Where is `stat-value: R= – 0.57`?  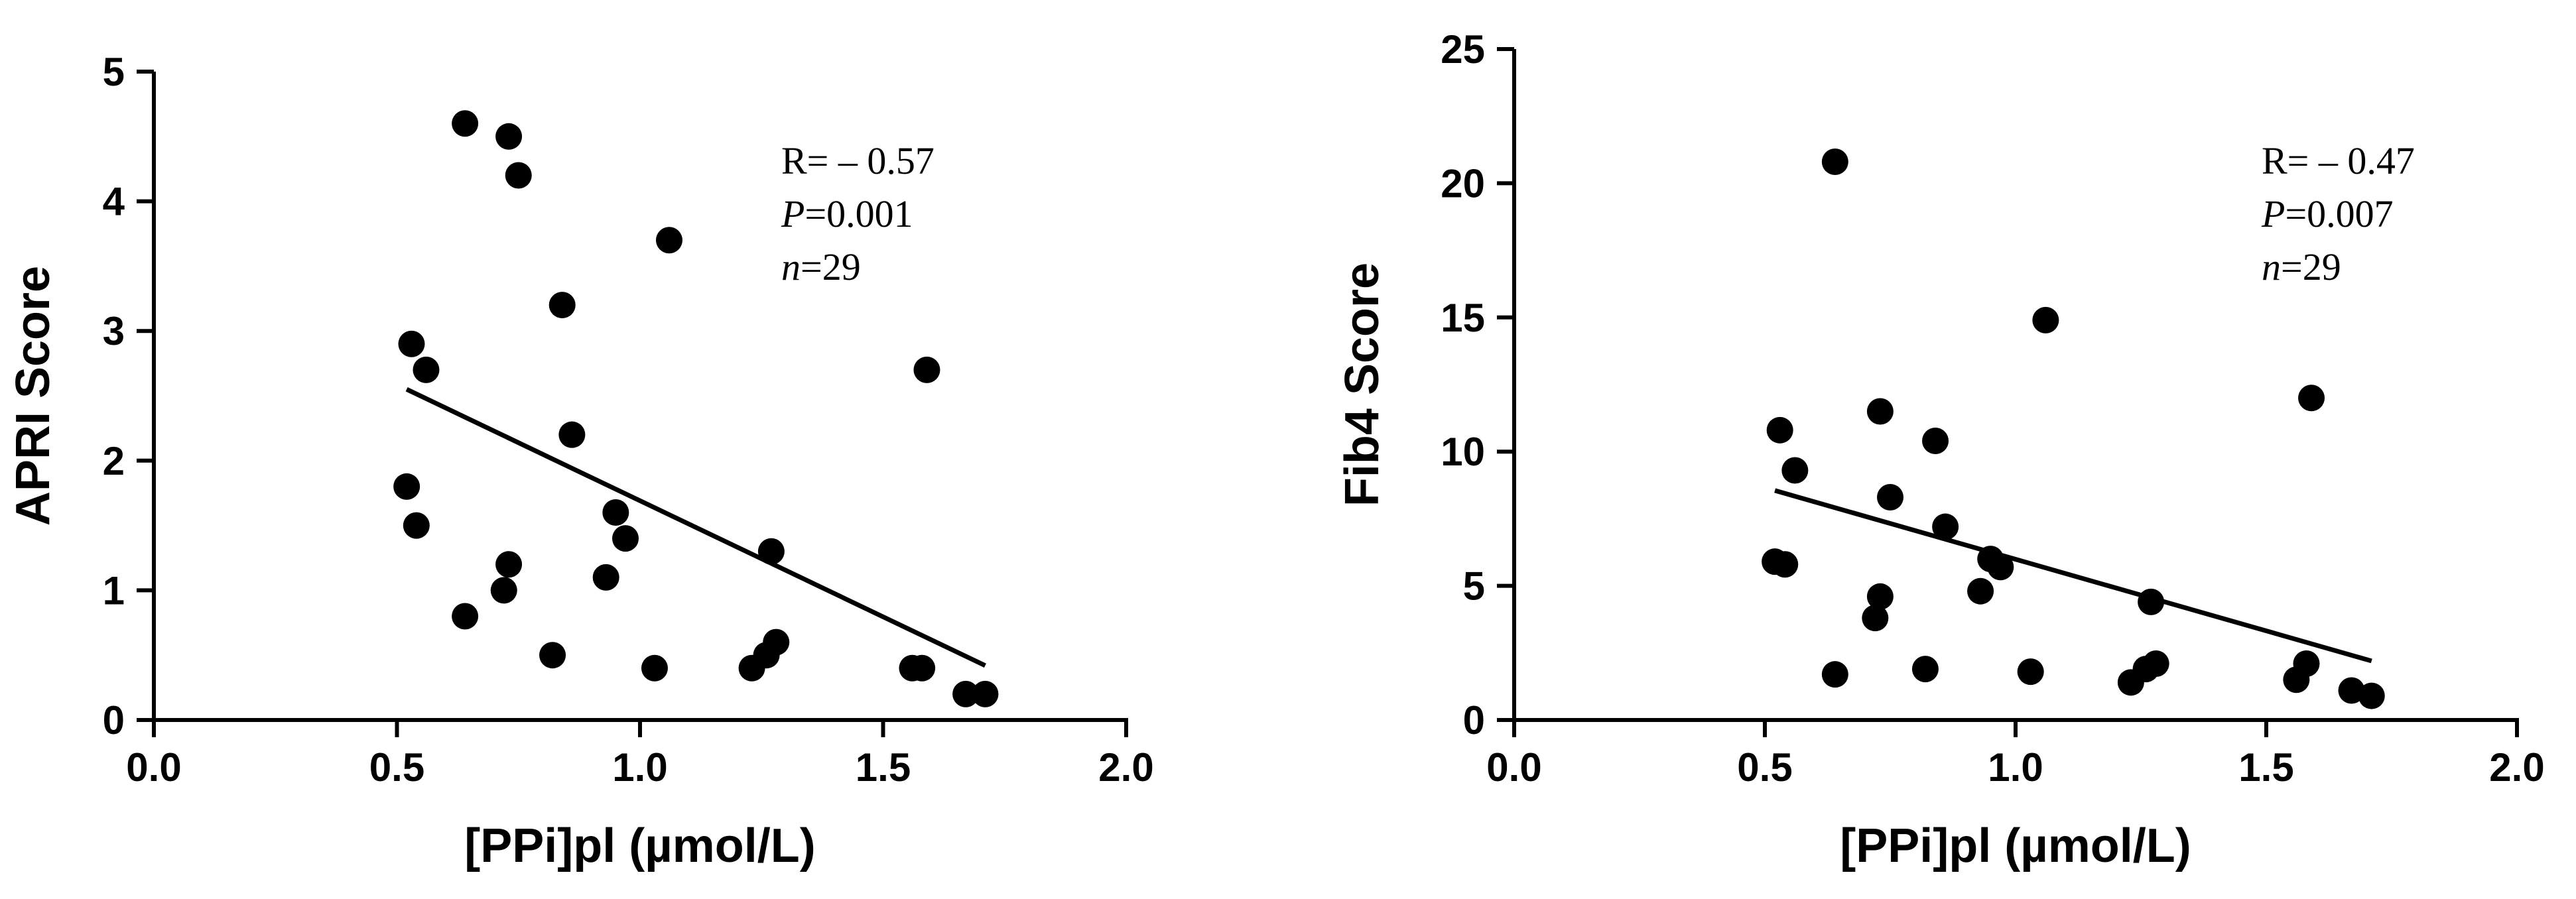
stat-value: R= – 0.57 is located at coordinates (858, 161).